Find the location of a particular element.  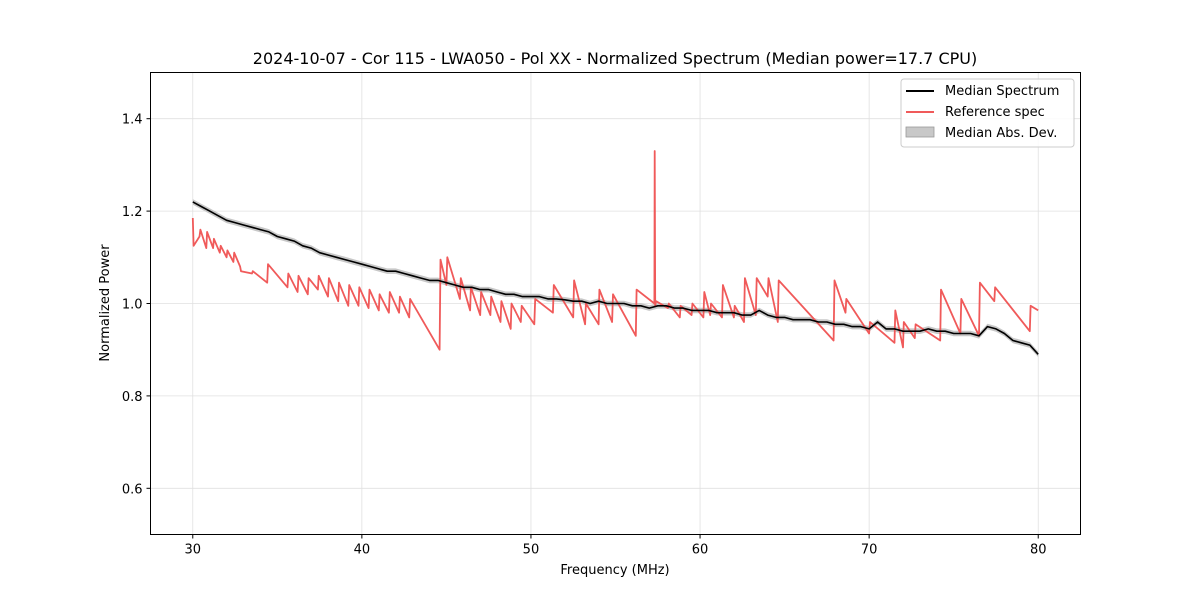

y-tick-label: 0.8 is located at coordinates (132, 397).